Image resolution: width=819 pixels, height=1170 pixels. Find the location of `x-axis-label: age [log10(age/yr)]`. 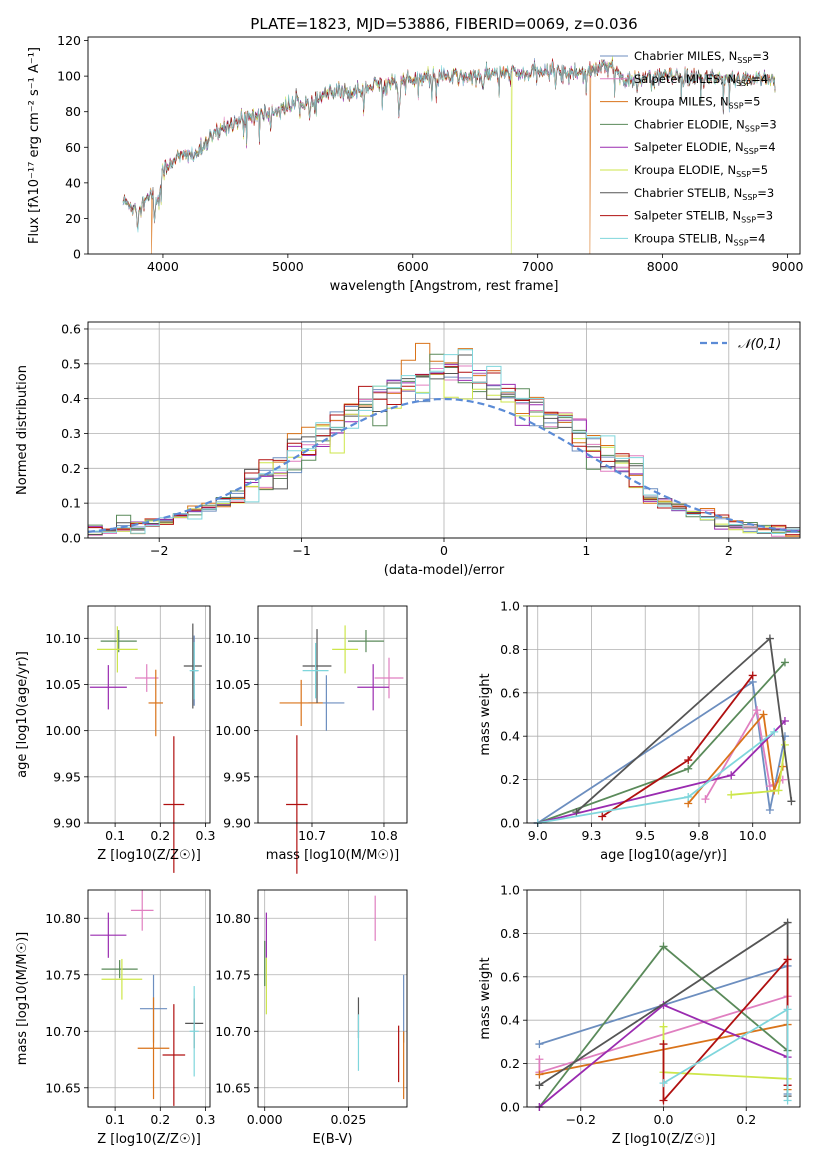

x-axis-label: age [log10(age/yr)] is located at coordinates (663, 855).